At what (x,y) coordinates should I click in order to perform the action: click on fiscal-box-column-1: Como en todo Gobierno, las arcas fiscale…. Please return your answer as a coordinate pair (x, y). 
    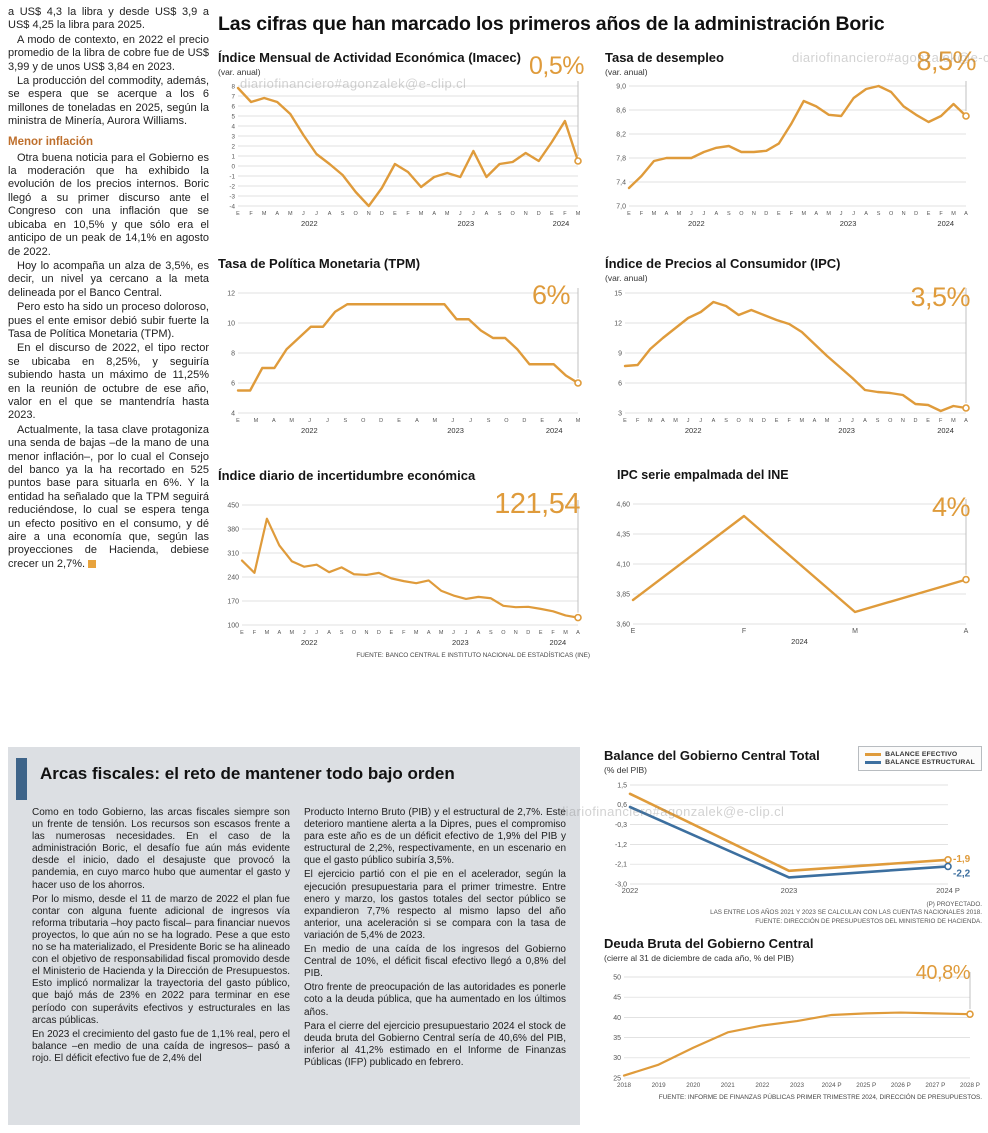
    Looking at the image, I should click on (161, 937).